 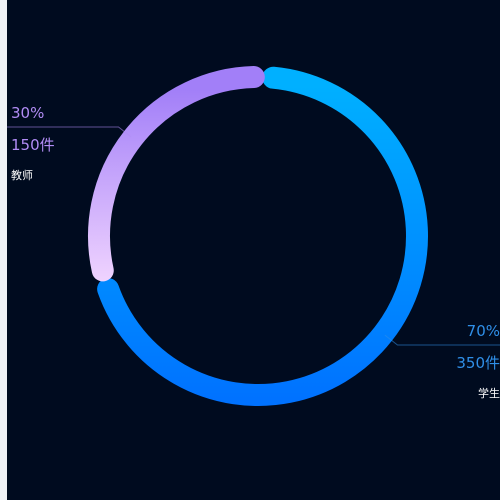 What do you see at coordinates (33, 145) in the screenshot?
I see `value-label-1: 150件` at bounding box center [33, 145].